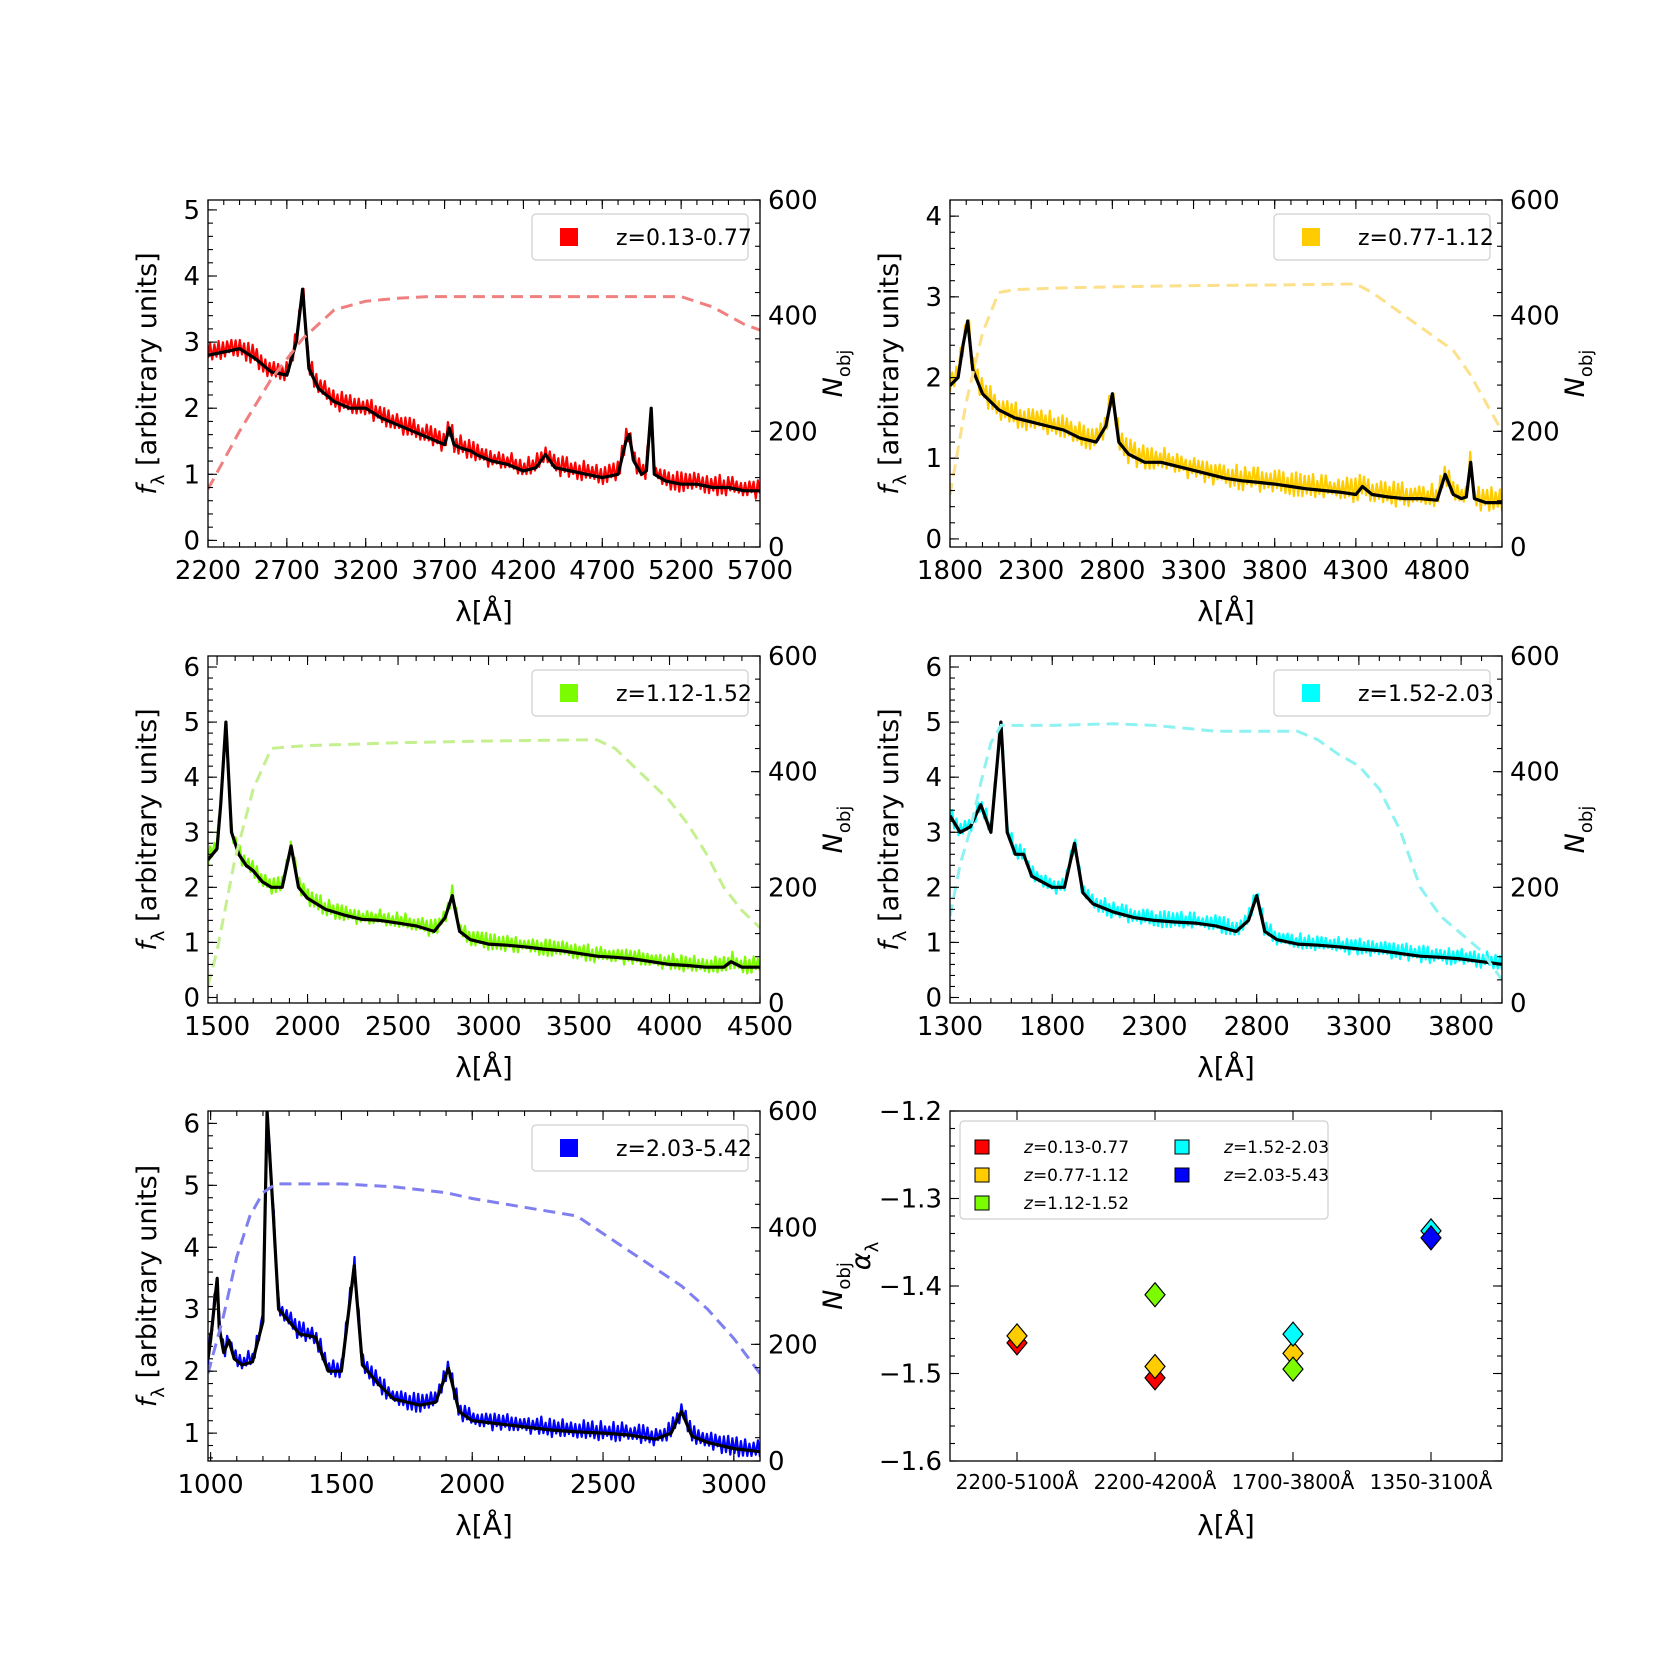 Image resolution: width=1661 pixels, height=1661 pixels. I want to click on y-tick-label: −1.6, so click(910, 1462).